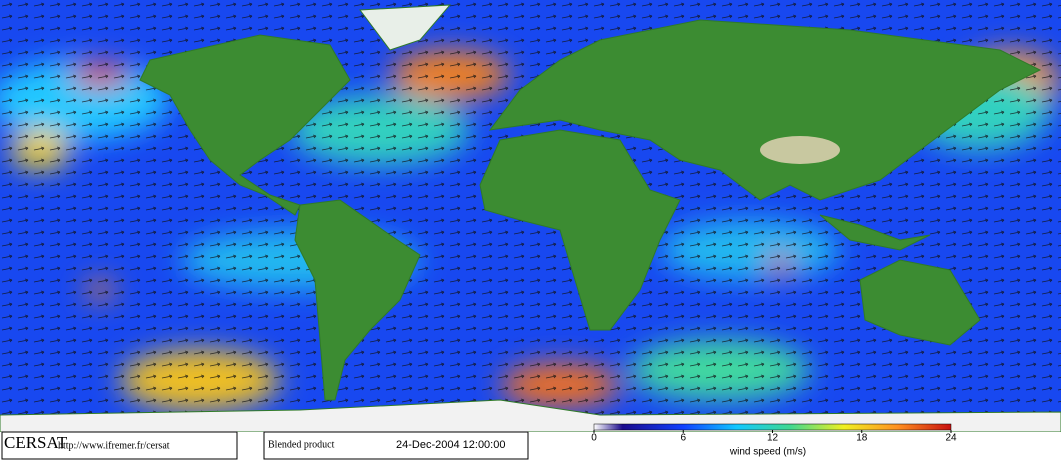 The width and height of the screenshot is (1061, 467). I want to click on greenland, so click(405, 27).